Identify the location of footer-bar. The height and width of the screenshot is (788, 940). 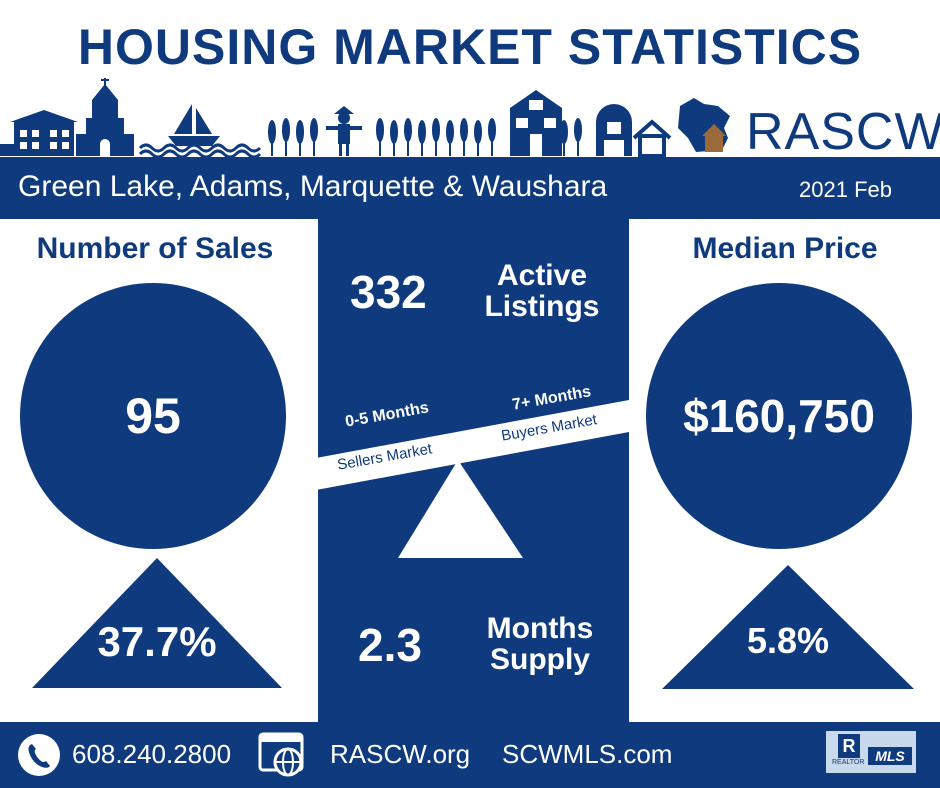
(470, 755).